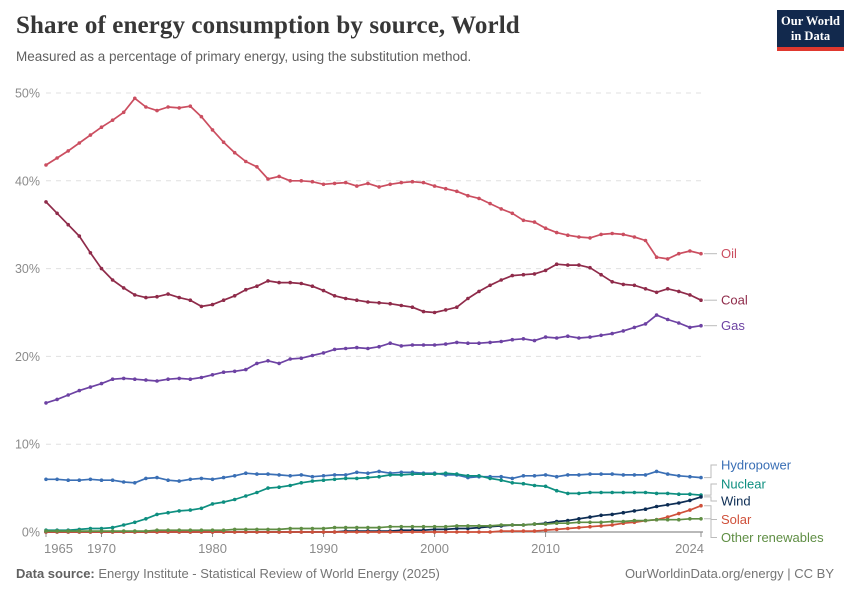 Image resolution: width=850 pixels, height=600 pixels. I want to click on point-nuclear-1971, so click(112, 527).